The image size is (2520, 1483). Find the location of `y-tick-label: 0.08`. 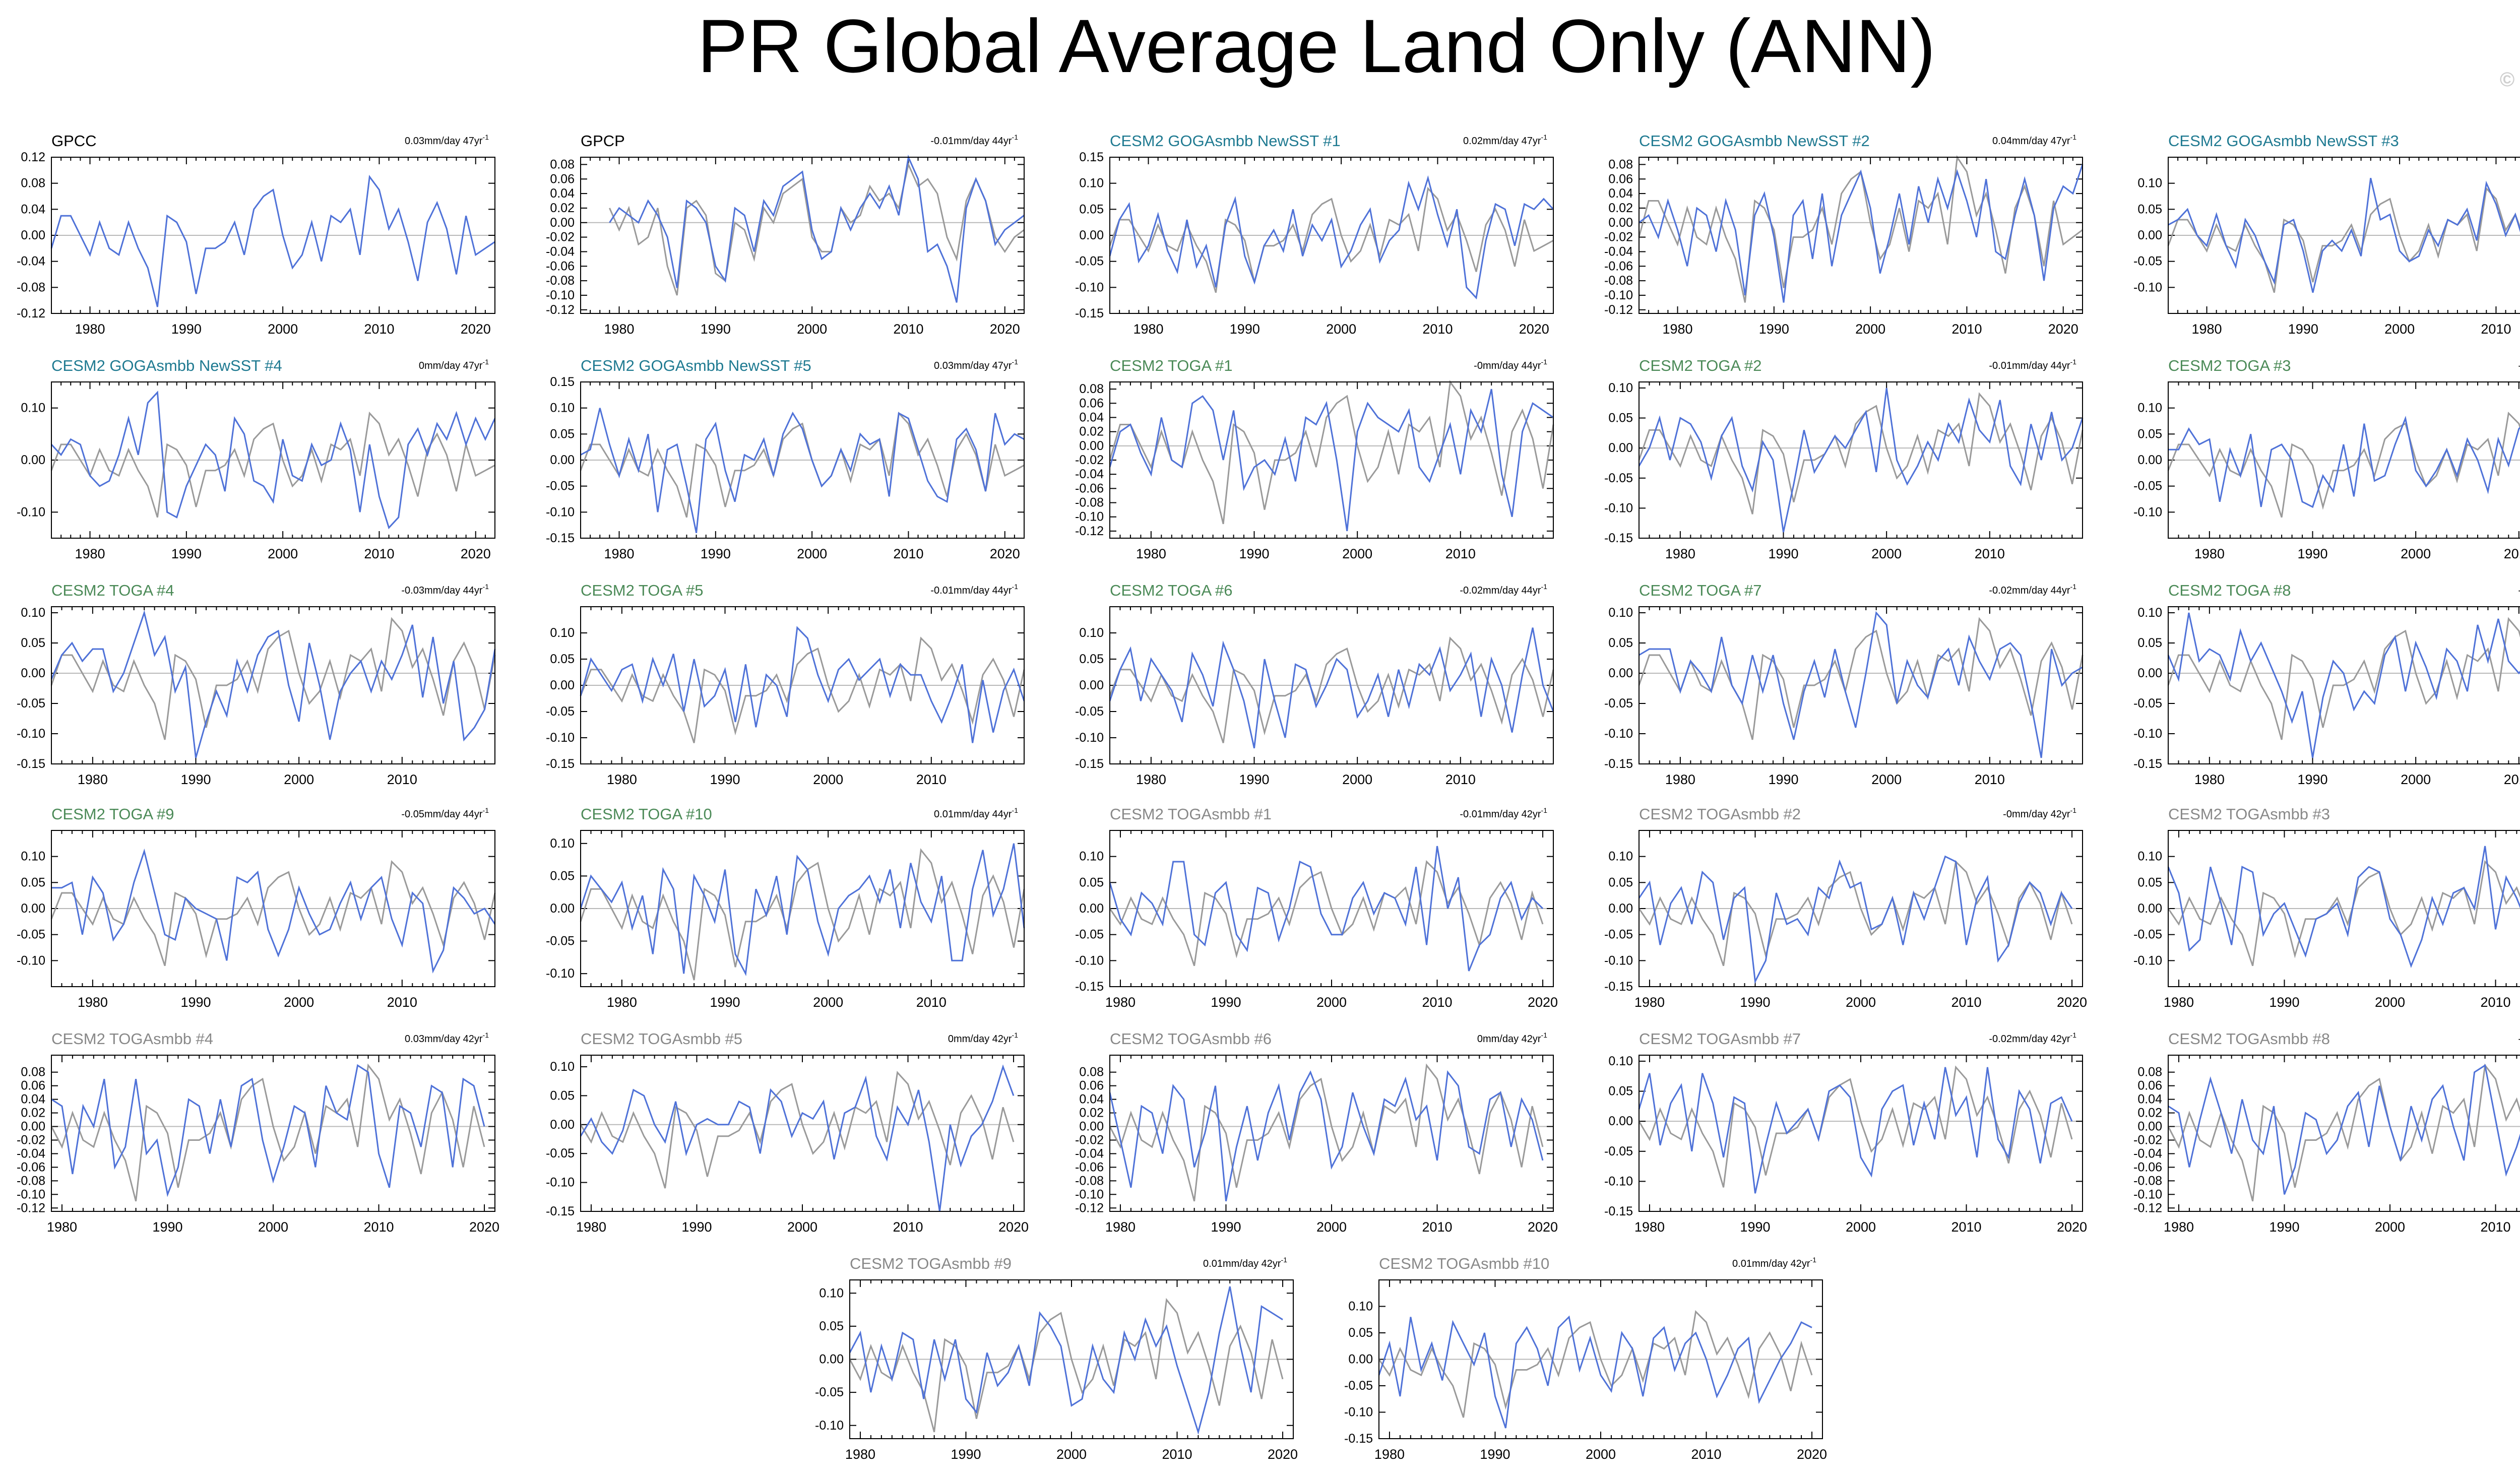

y-tick-label: 0.08 is located at coordinates (1091, 1072).